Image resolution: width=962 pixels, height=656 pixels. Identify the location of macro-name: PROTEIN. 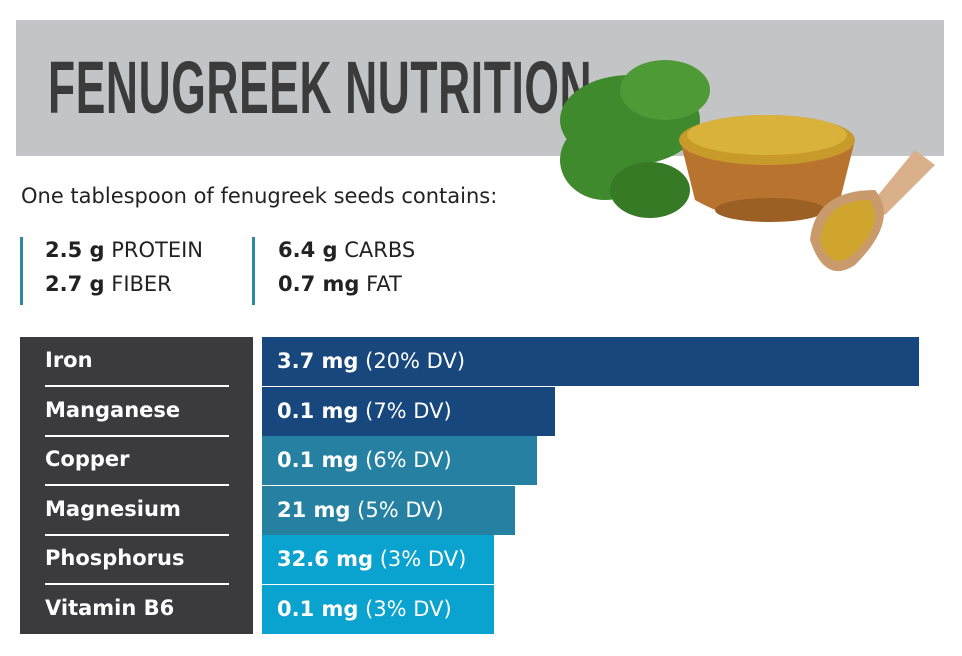
(157, 250).